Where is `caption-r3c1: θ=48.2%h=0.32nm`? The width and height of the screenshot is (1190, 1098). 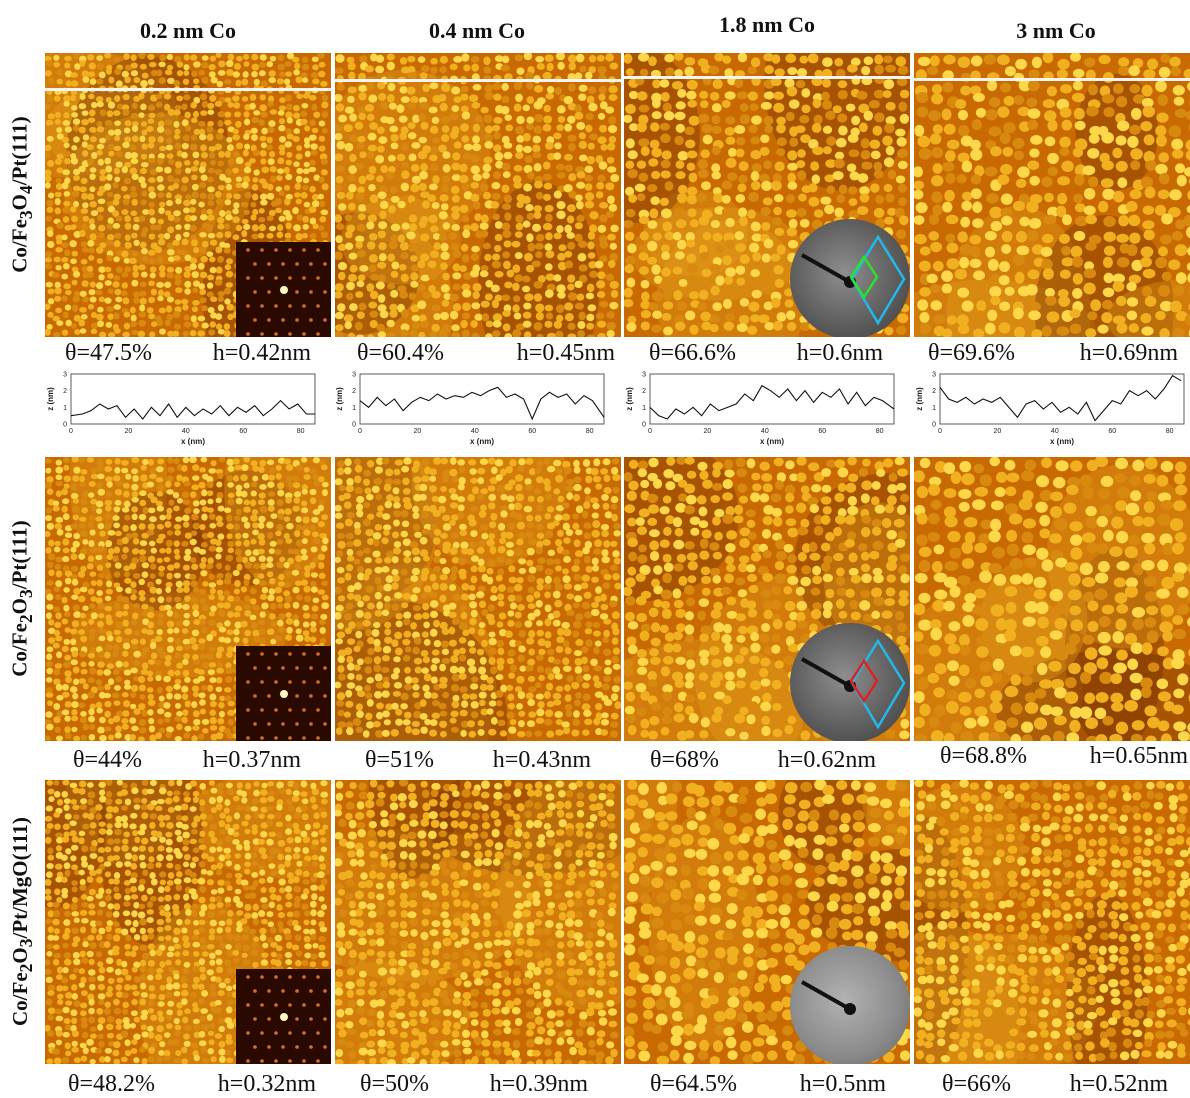 caption-r3c1: θ=48.2%h=0.32nm is located at coordinates (192, 1084).